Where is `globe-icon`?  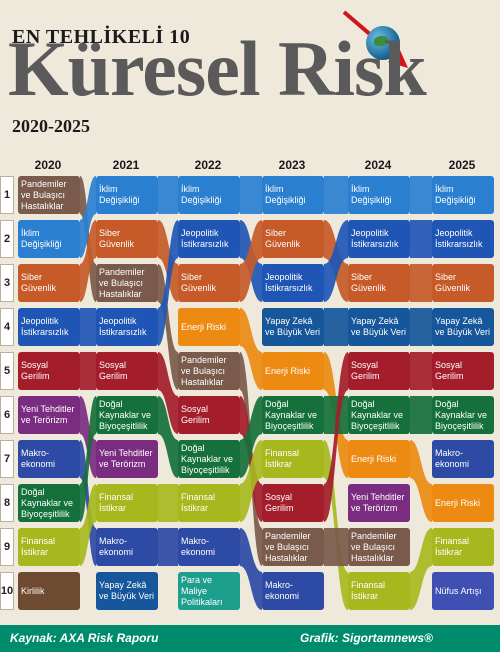
globe-icon is located at coordinates (383, 43).